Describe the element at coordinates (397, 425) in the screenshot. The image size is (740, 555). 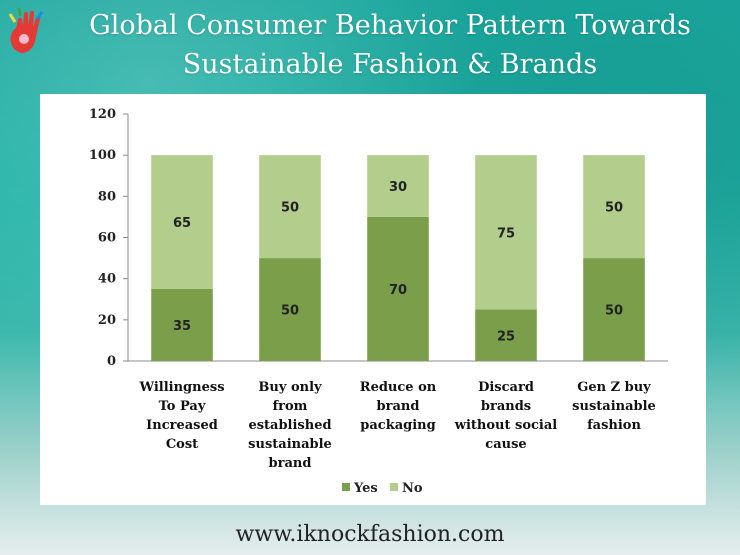
I see `category-label-line: packaging` at that location.